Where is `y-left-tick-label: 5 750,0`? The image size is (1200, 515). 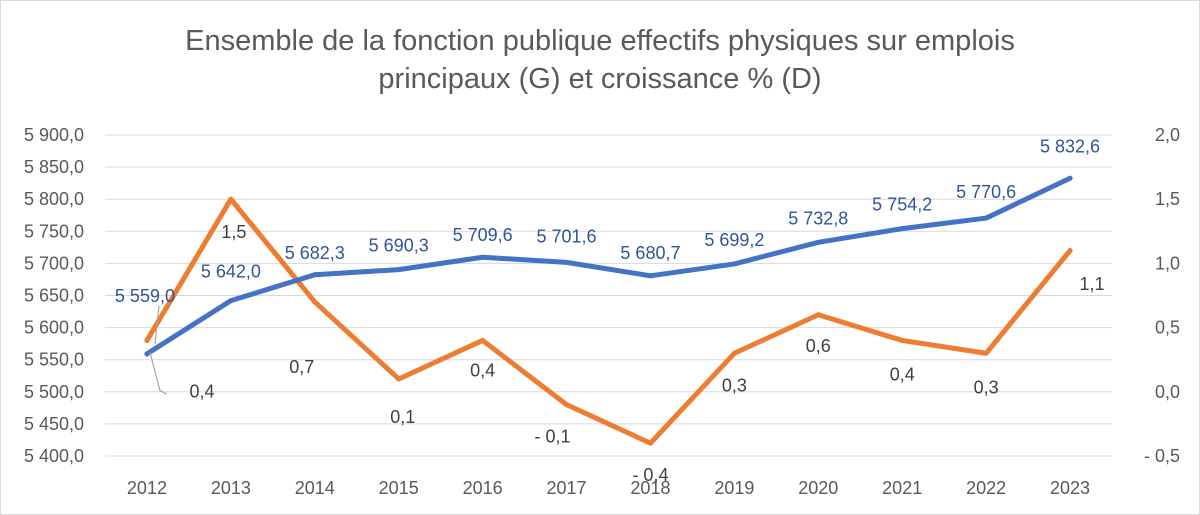
y-left-tick-label: 5 750,0 is located at coordinates (54, 231).